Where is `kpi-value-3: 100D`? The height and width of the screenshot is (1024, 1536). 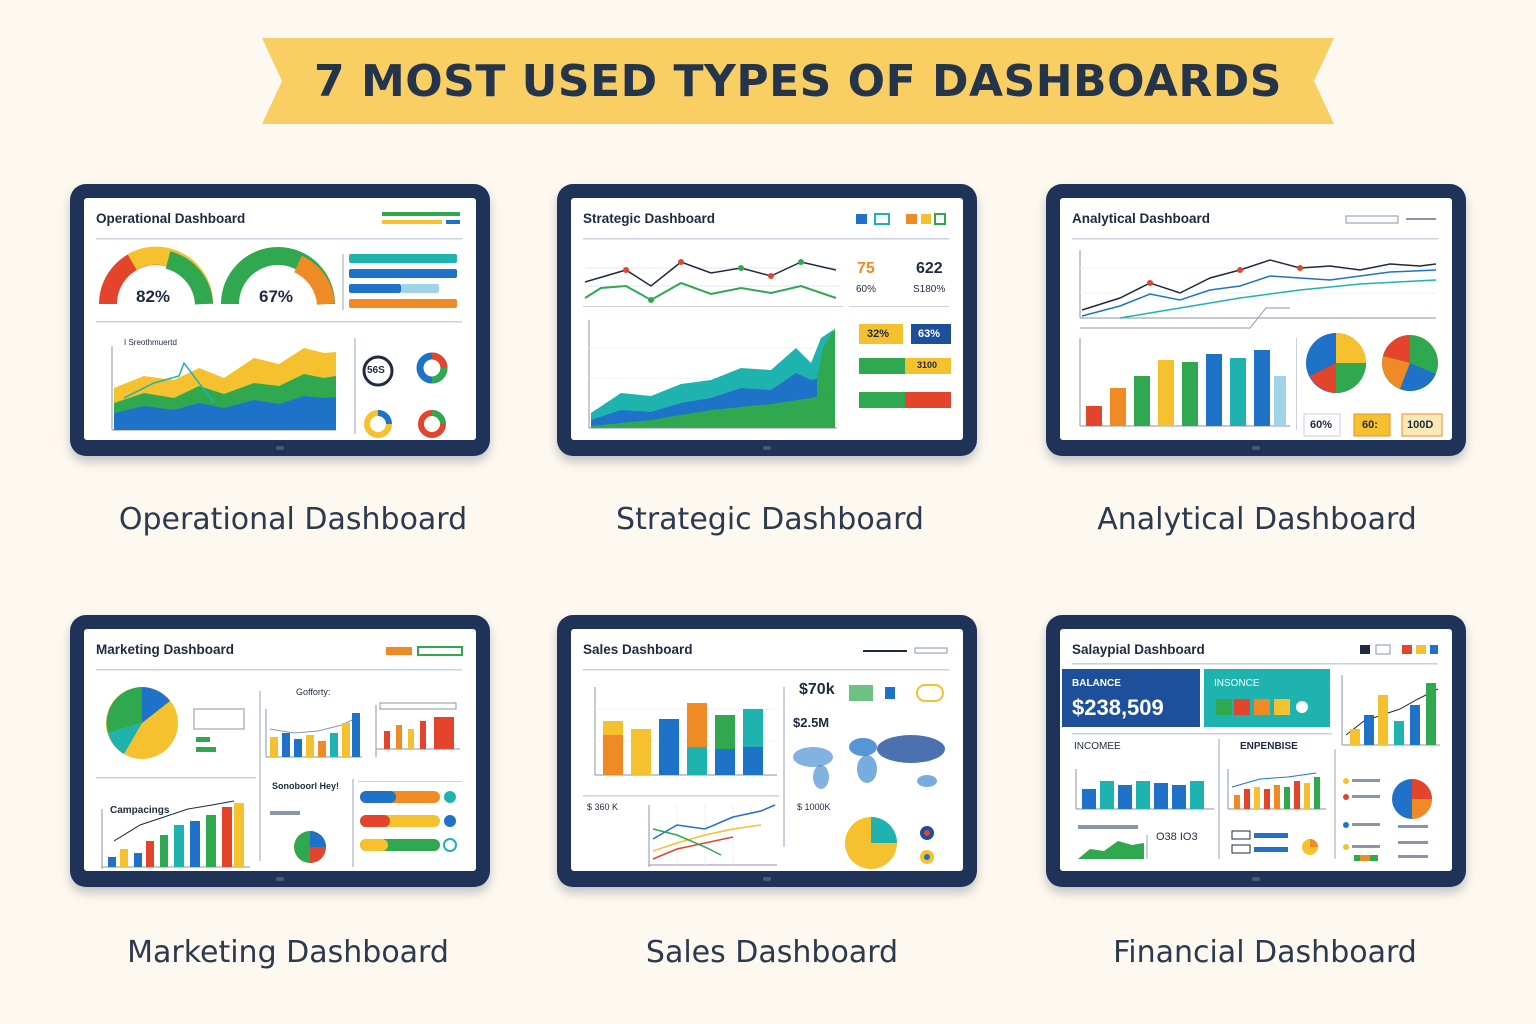
kpi-value-3: 100D is located at coordinates (1420, 425).